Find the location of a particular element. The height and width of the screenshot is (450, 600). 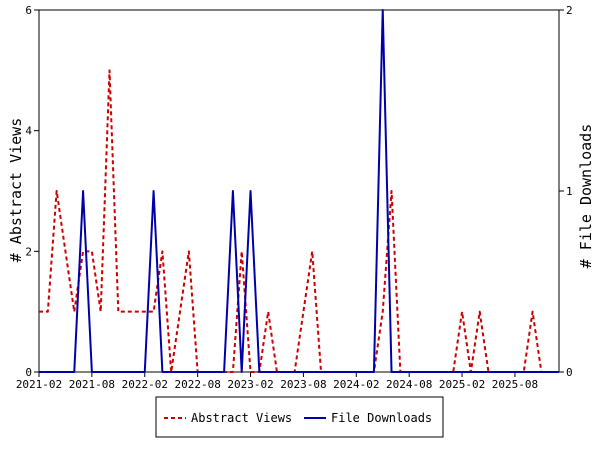

left-y-tick-label: 2 is located at coordinates (28, 251).